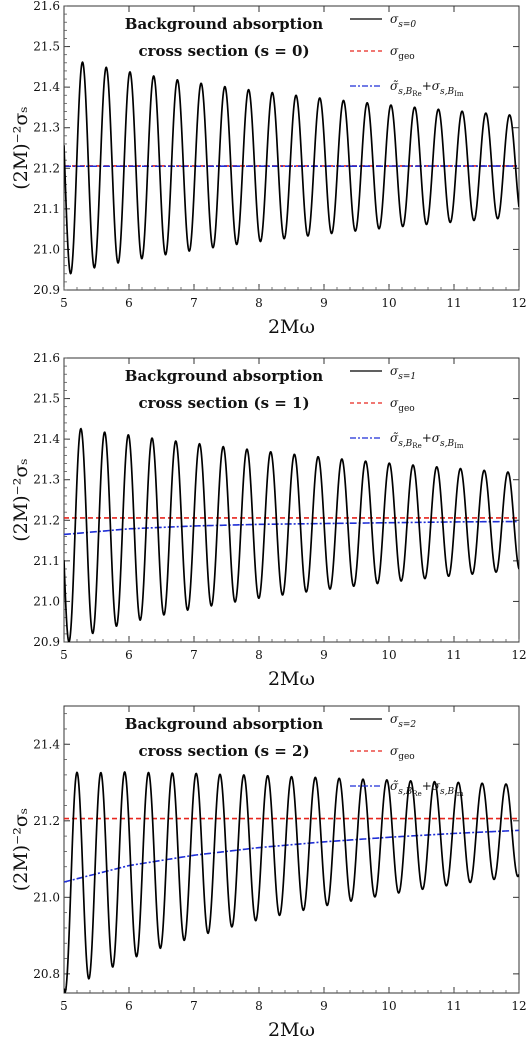  I want to click on legend-label: σs=2, so click(403, 721).